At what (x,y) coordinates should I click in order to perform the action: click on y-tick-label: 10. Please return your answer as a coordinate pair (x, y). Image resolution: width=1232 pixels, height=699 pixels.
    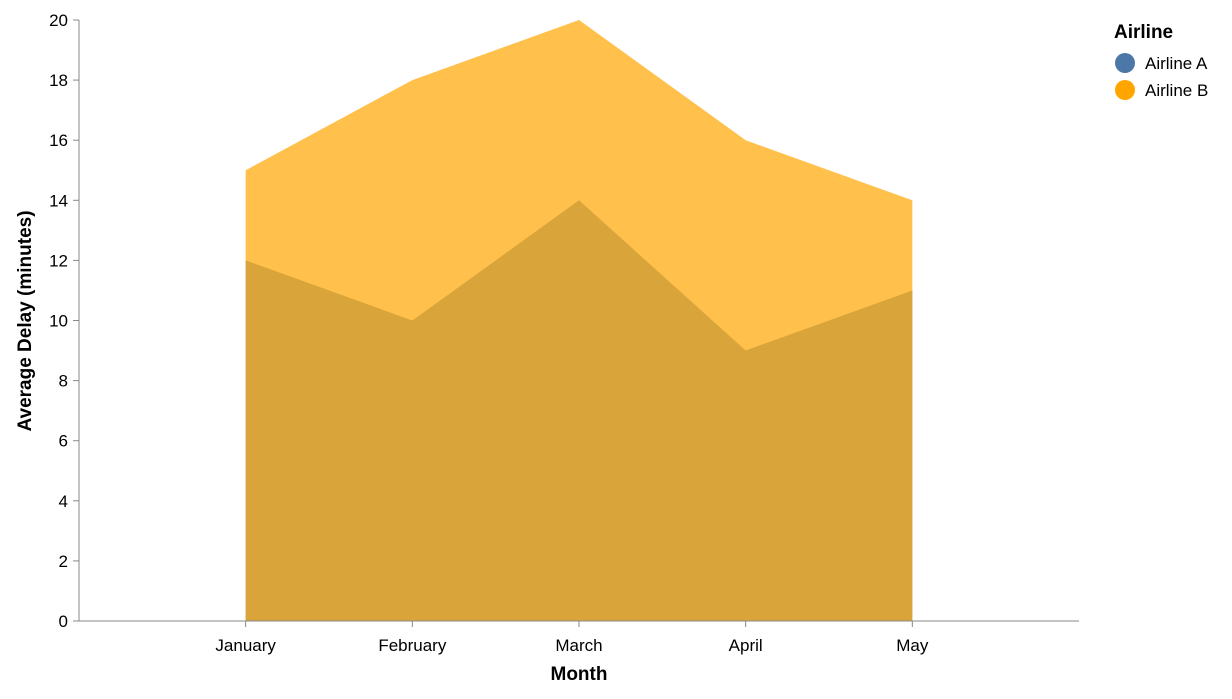
    Looking at the image, I should click on (58, 321).